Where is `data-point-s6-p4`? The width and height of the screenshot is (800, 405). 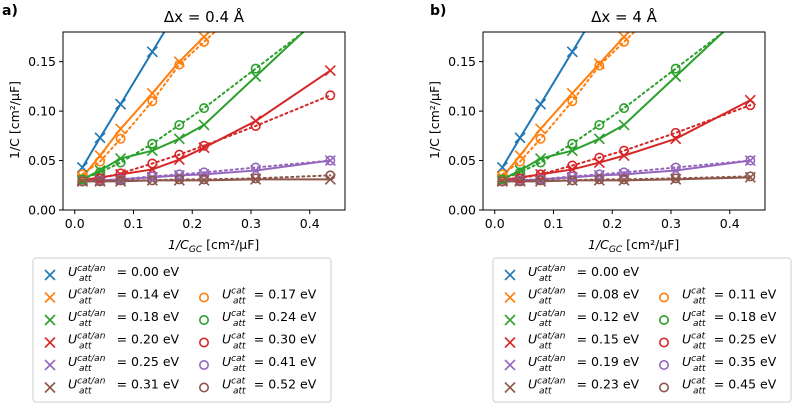
data-point-s6-p4 is located at coordinates (599, 65).